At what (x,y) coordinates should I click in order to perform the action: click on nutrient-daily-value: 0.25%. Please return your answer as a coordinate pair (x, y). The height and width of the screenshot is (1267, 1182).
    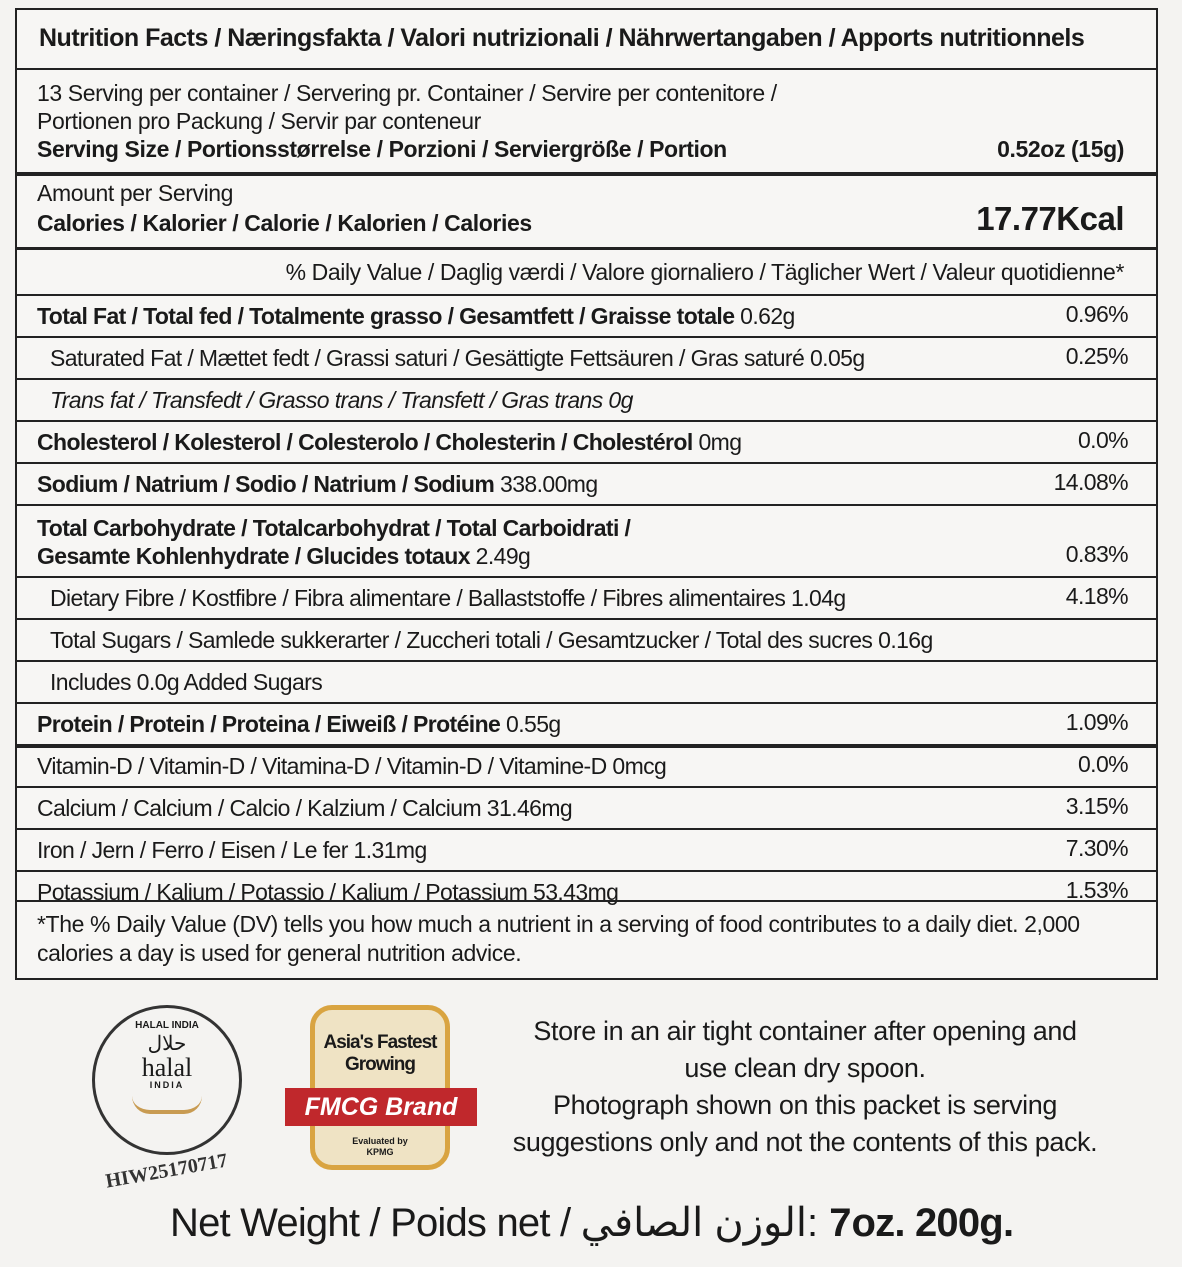
    Looking at the image, I should click on (1097, 356).